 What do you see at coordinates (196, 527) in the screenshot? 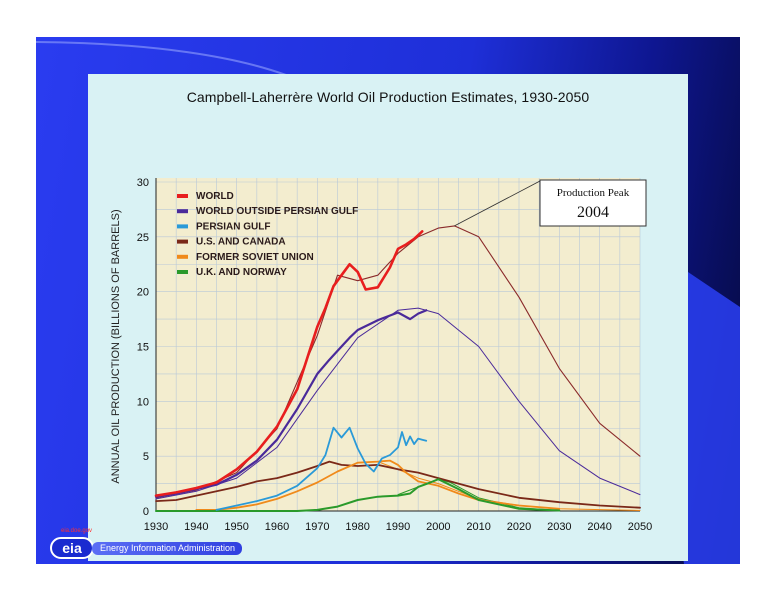
I see `x-tick-label: 1940` at bounding box center [196, 527].